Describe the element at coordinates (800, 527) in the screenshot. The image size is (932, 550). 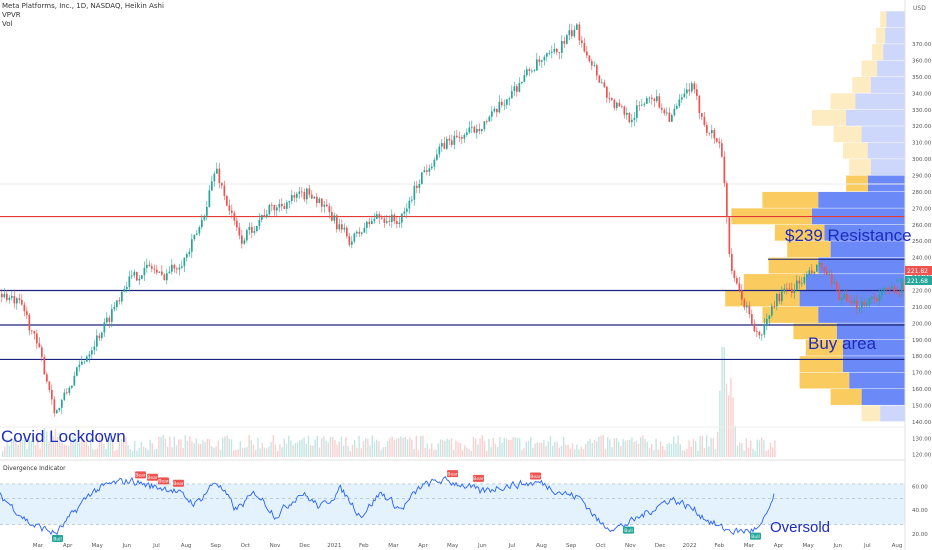
I see `oversold-annotation: Oversold` at that location.